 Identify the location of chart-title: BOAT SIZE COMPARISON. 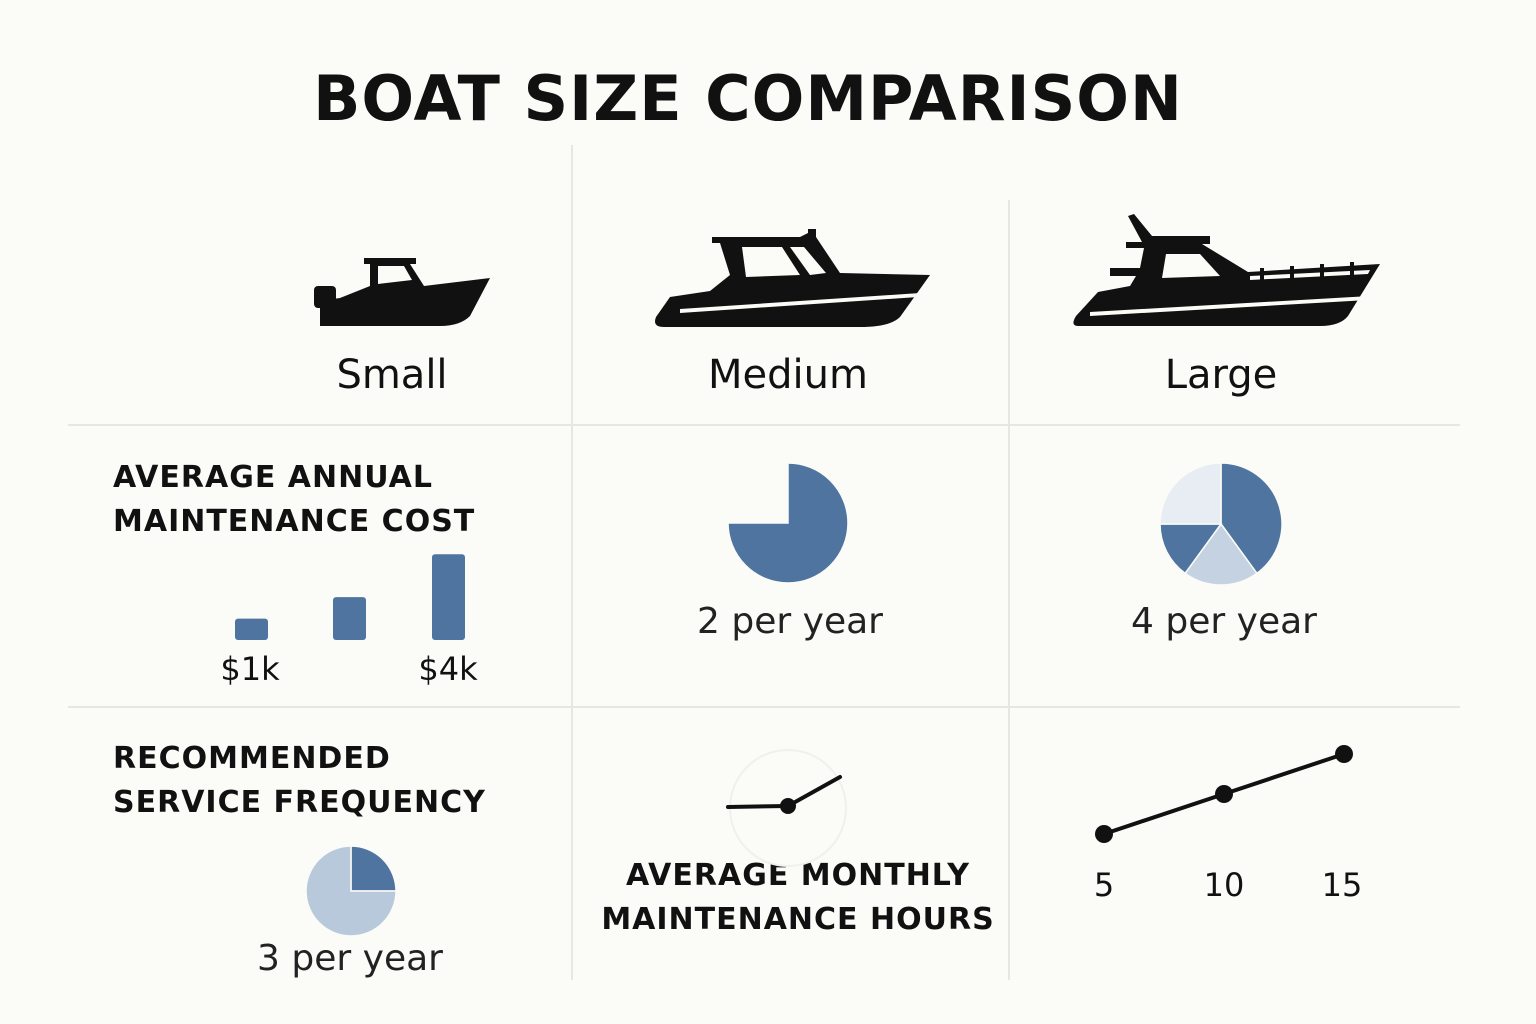
(748, 98).